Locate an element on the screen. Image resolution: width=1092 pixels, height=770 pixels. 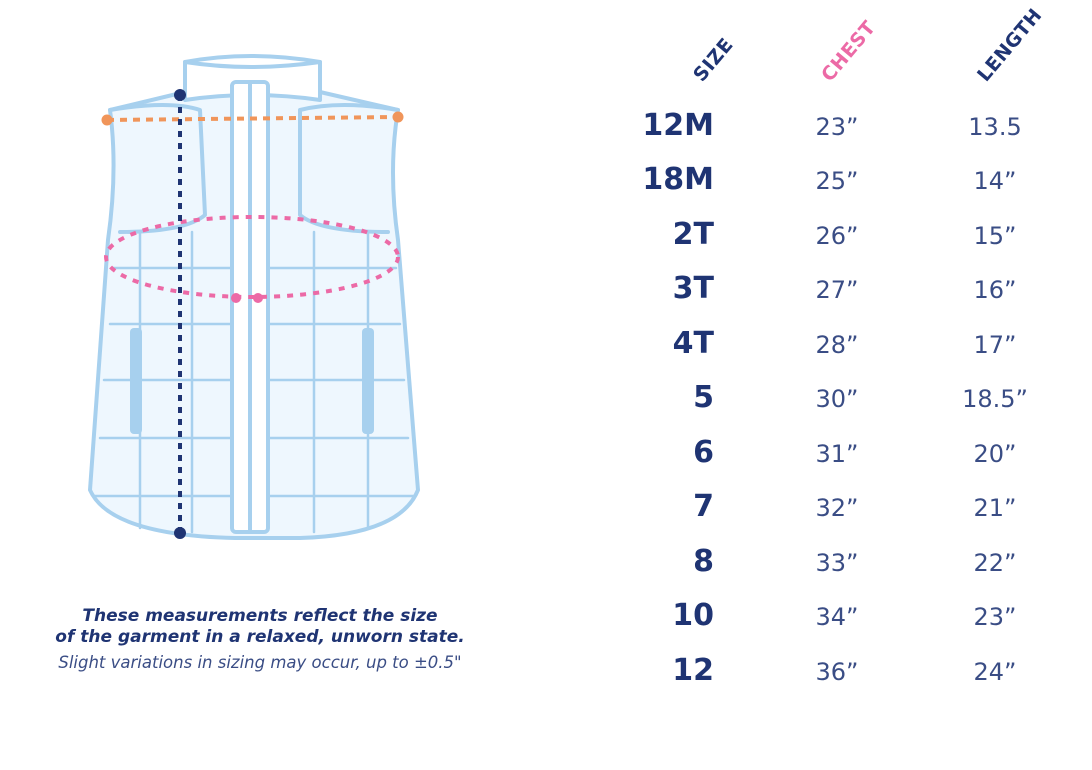
table-row: 6 31” 20” is located at coordinates (546, 462).